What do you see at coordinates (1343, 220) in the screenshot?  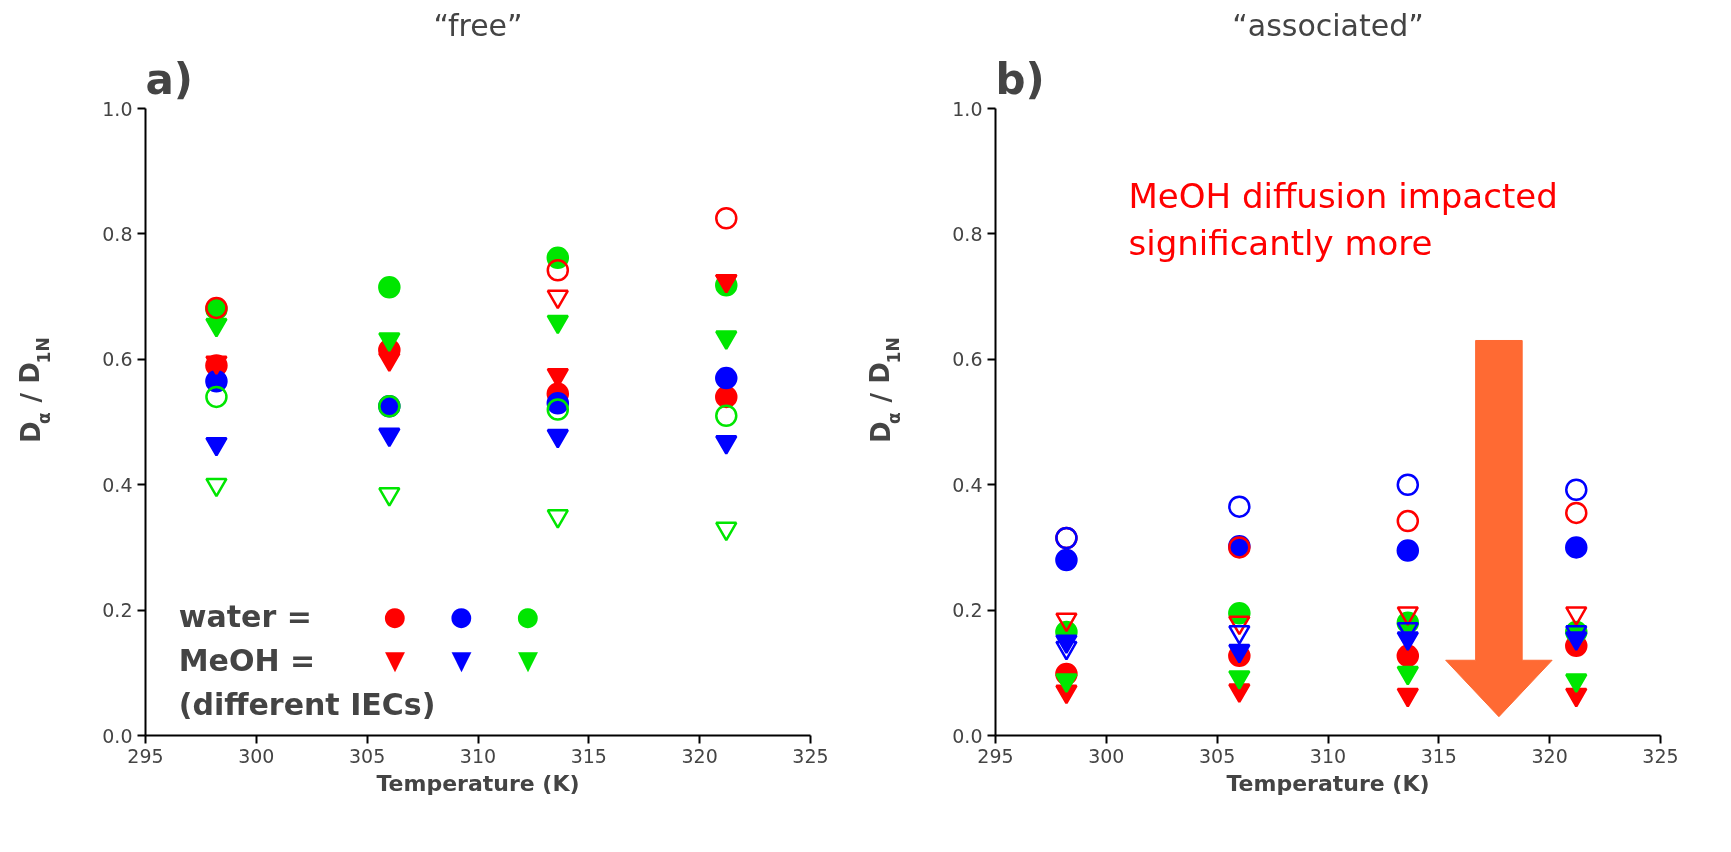 I see `annotation: MeOH diffusion impacted significantly more` at bounding box center [1343, 220].